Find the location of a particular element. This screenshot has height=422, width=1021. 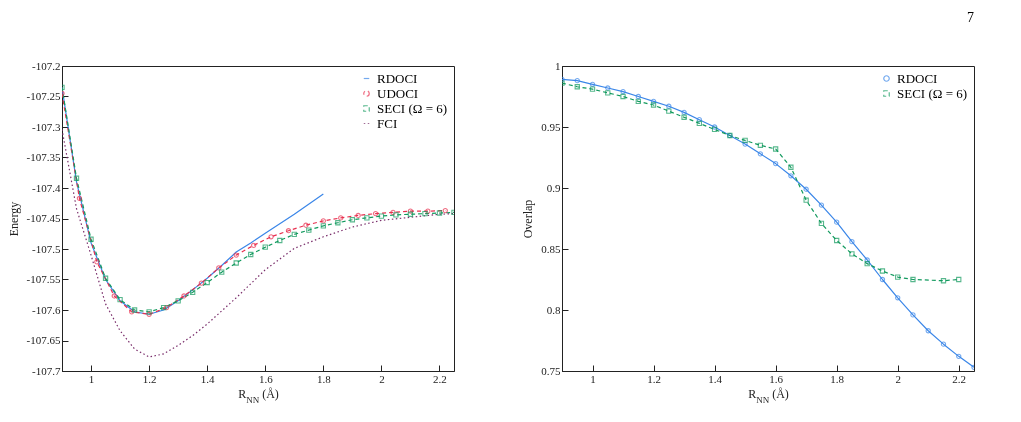

y-tick-label: -107.55 is located at coordinates (43, 279).